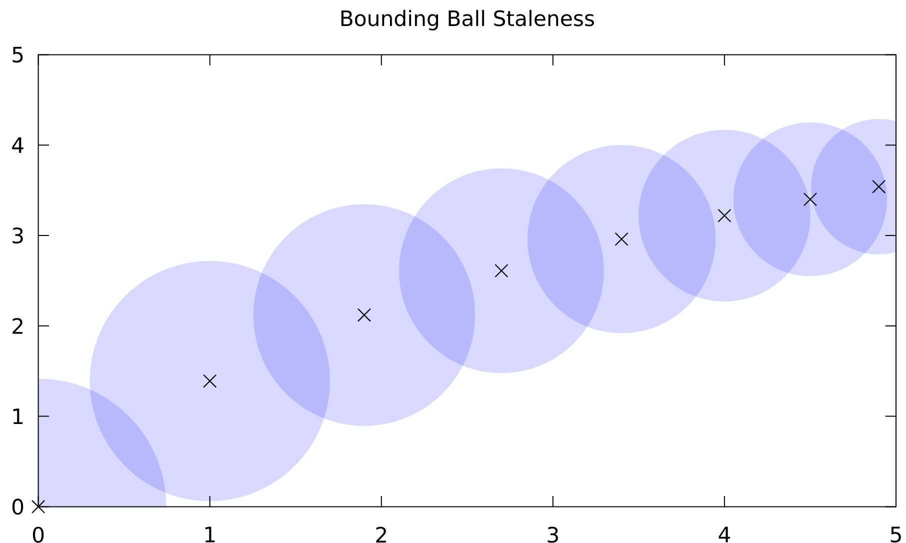 This screenshot has width=906, height=543. Describe the element at coordinates (18, 506) in the screenshot. I see `y-tick-label: 0` at that location.